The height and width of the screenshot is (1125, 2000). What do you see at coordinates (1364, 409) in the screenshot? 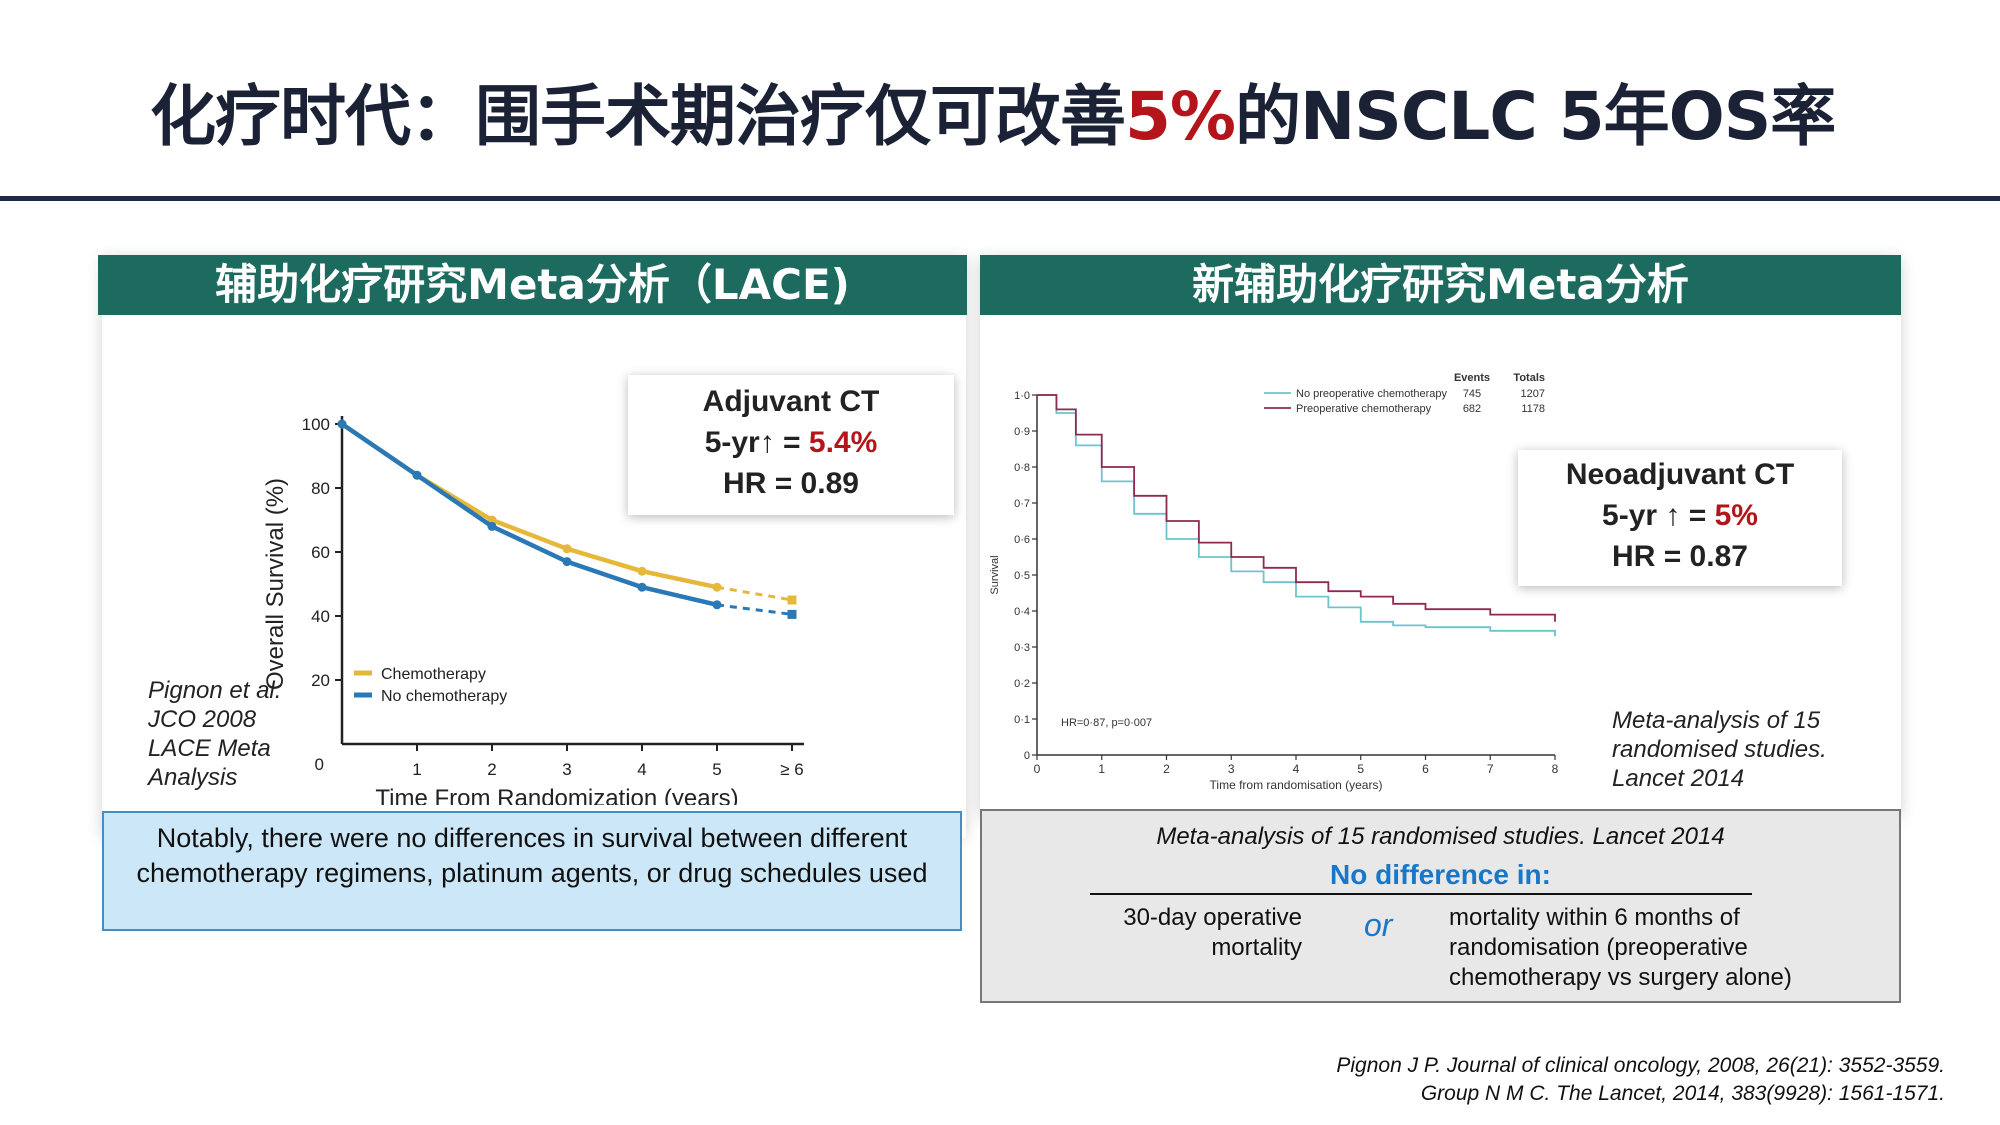
I see `neo-legend-label: Preoperative chemotherapy` at bounding box center [1364, 409].